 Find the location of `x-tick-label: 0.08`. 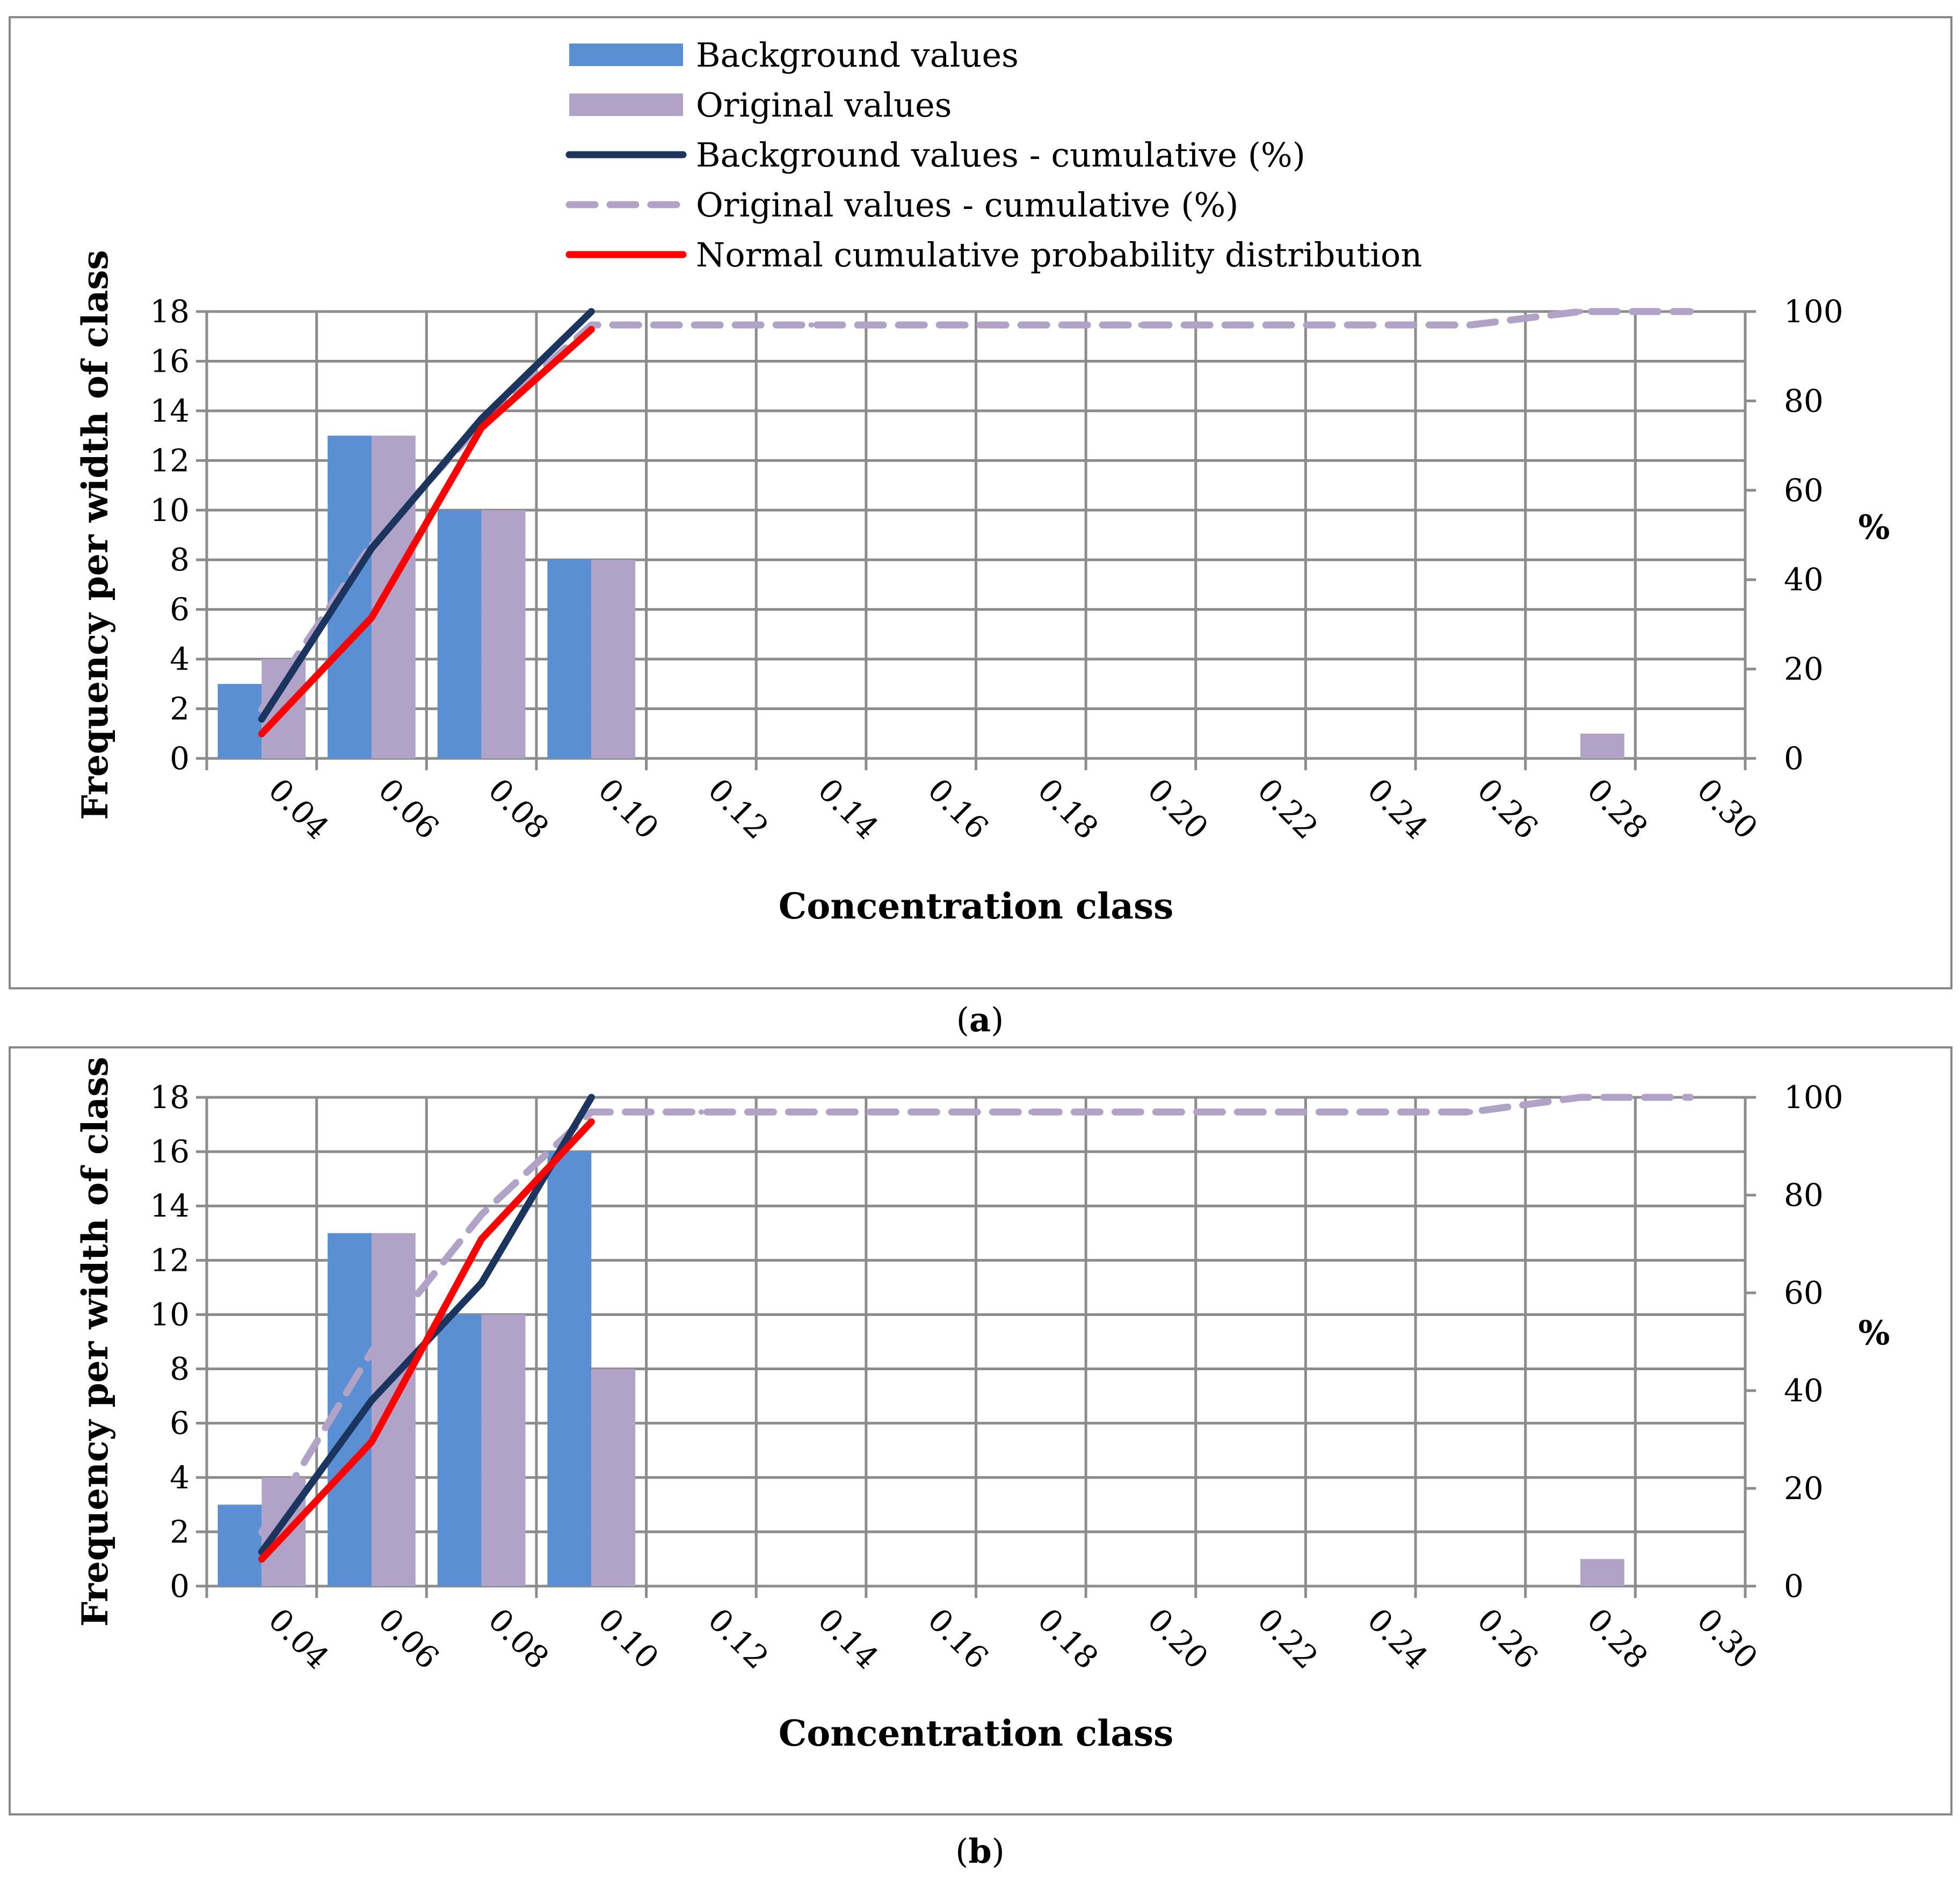

x-tick-label: 0.08 is located at coordinates (518, 808).